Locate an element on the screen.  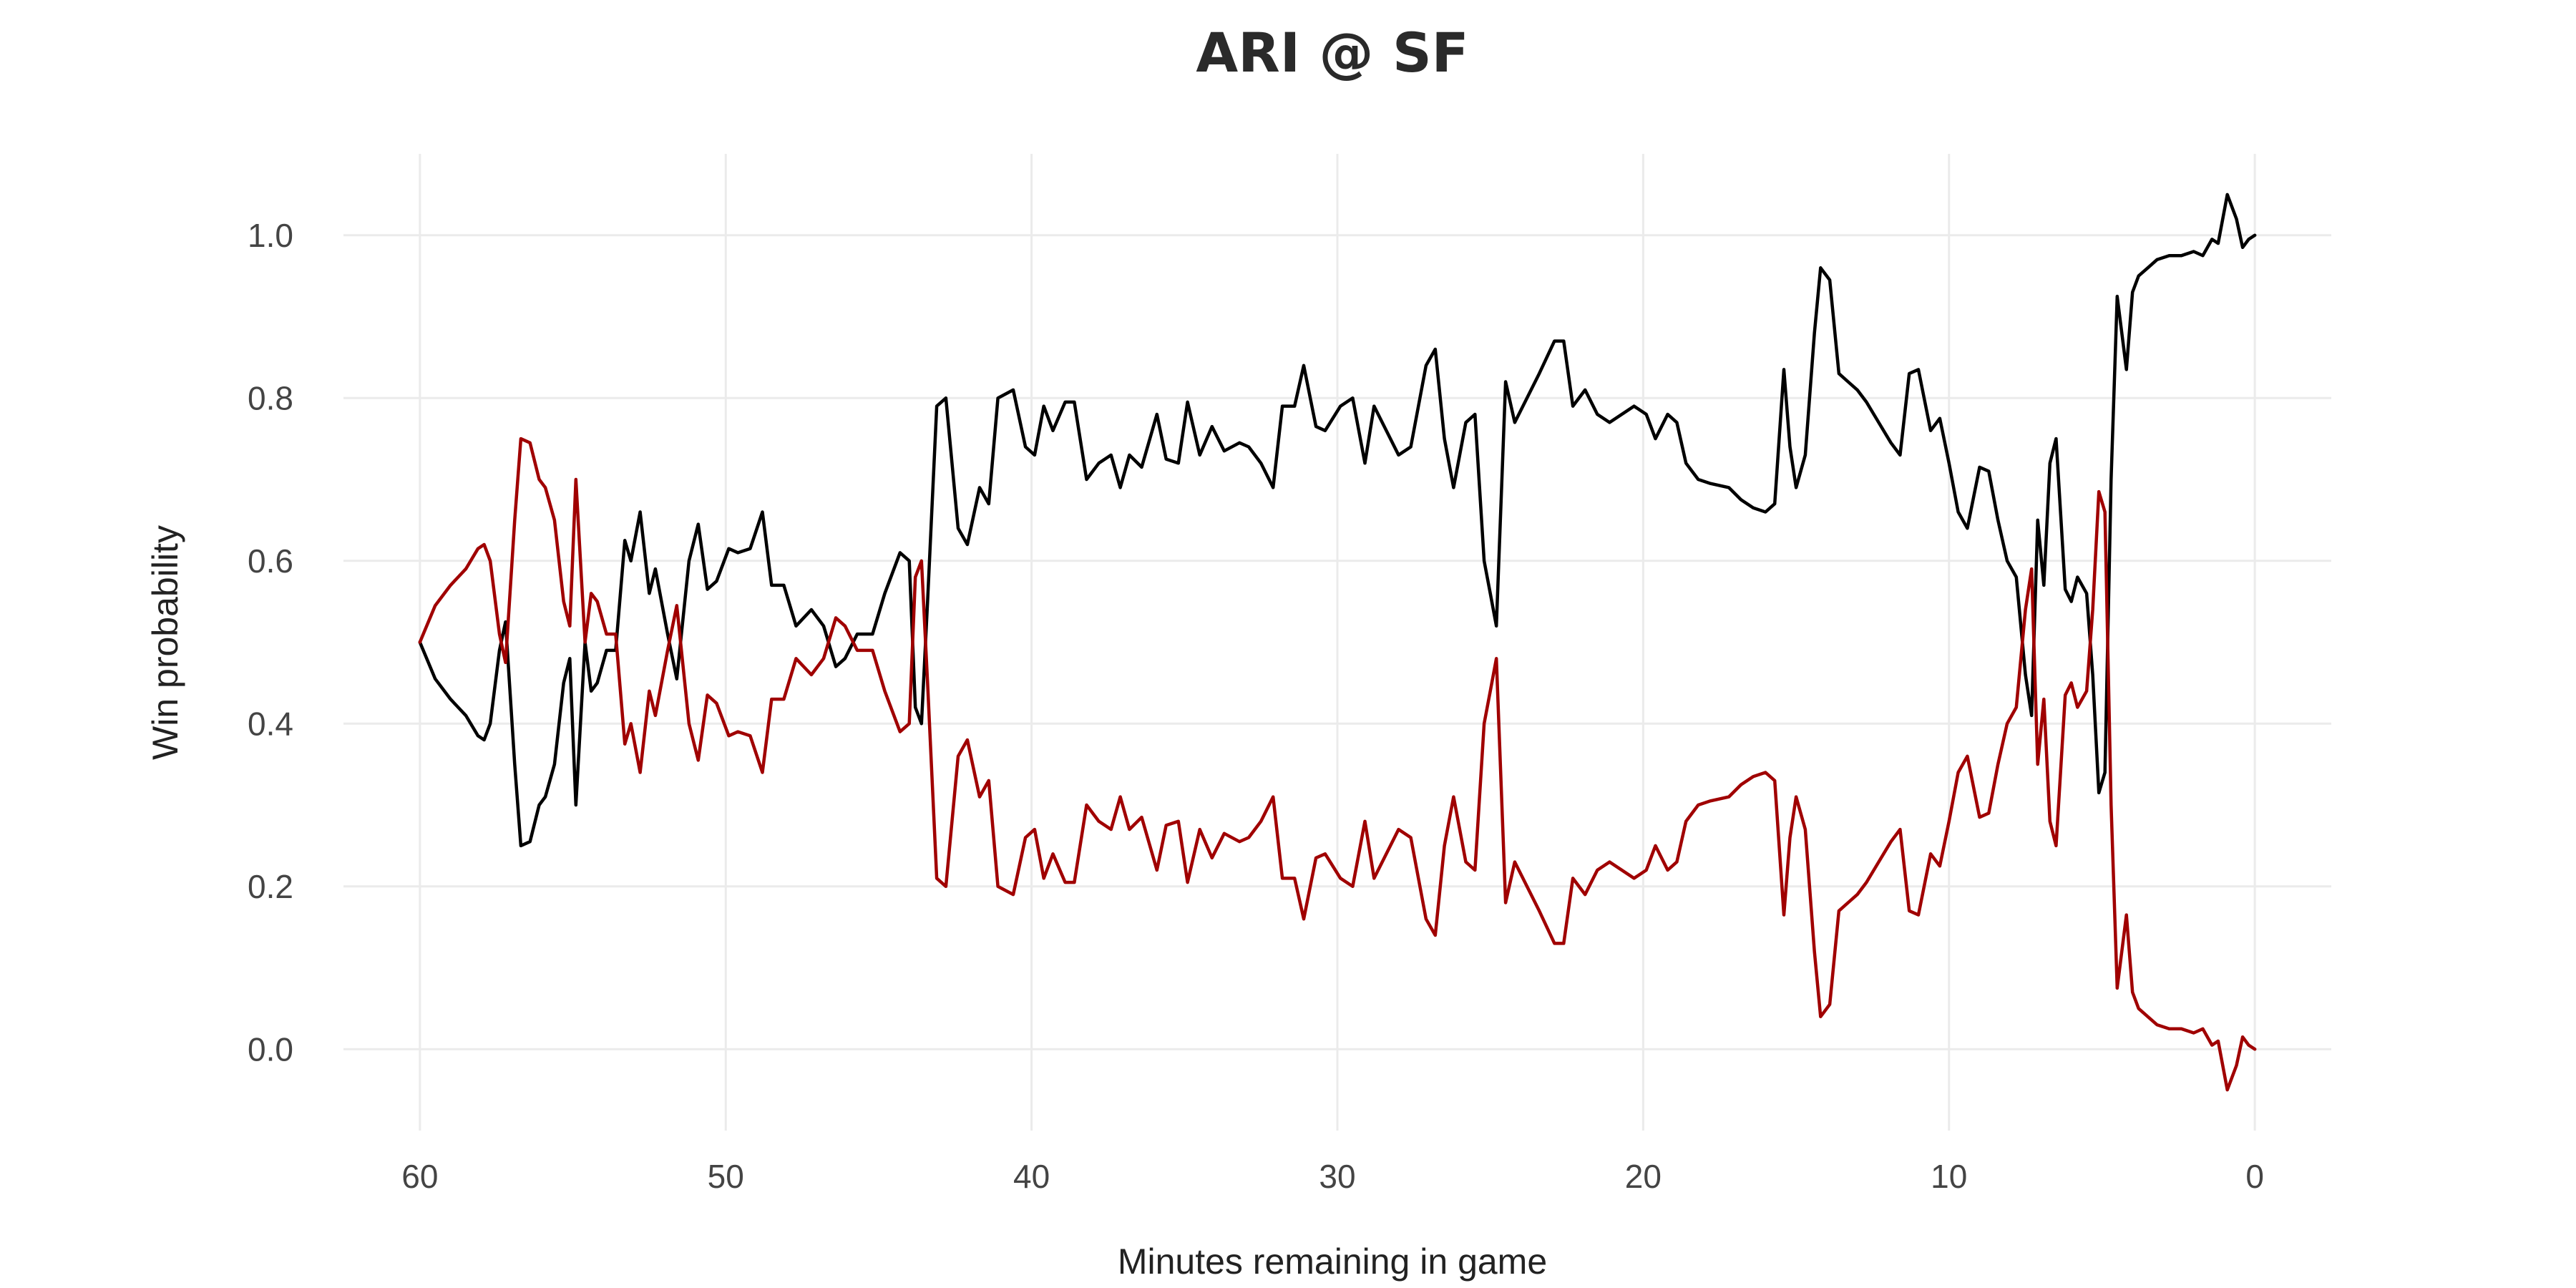
x-tick-label: 30 is located at coordinates (1337, 1176).